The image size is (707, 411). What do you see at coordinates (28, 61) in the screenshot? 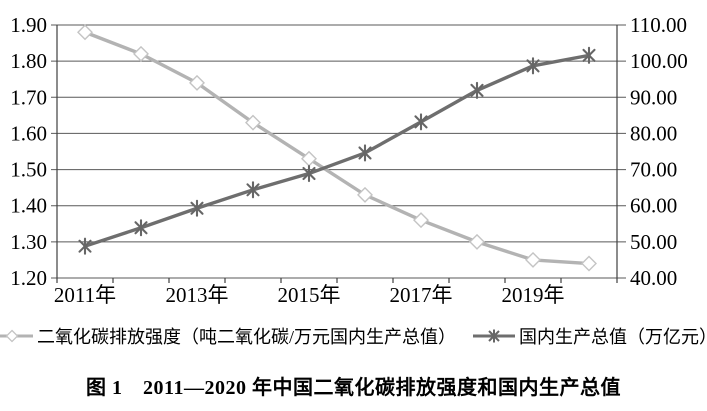
I see `y-axis-label-left: 1.80` at bounding box center [28, 61].